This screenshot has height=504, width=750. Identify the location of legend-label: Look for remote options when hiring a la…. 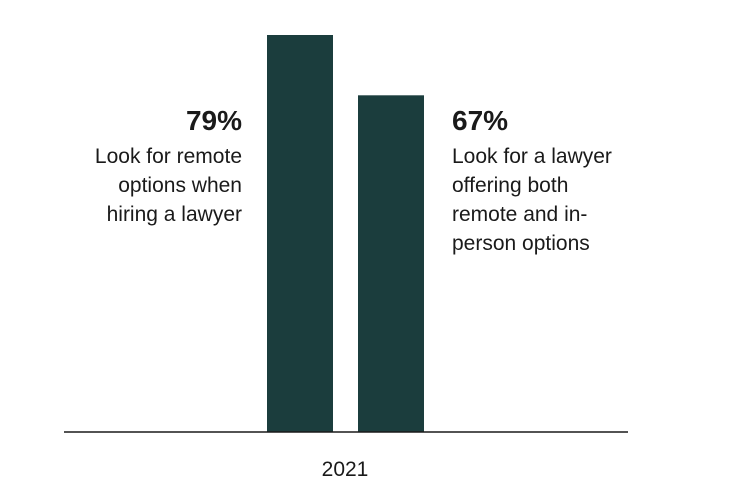
(168, 185).